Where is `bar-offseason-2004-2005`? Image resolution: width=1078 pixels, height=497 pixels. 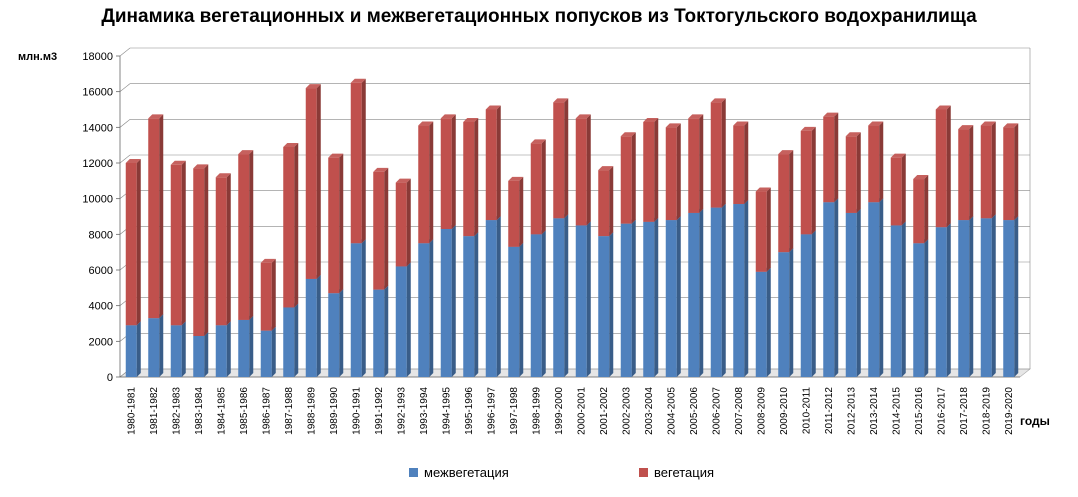 bar-offseason-2004-2005 is located at coordinates (671, 298).